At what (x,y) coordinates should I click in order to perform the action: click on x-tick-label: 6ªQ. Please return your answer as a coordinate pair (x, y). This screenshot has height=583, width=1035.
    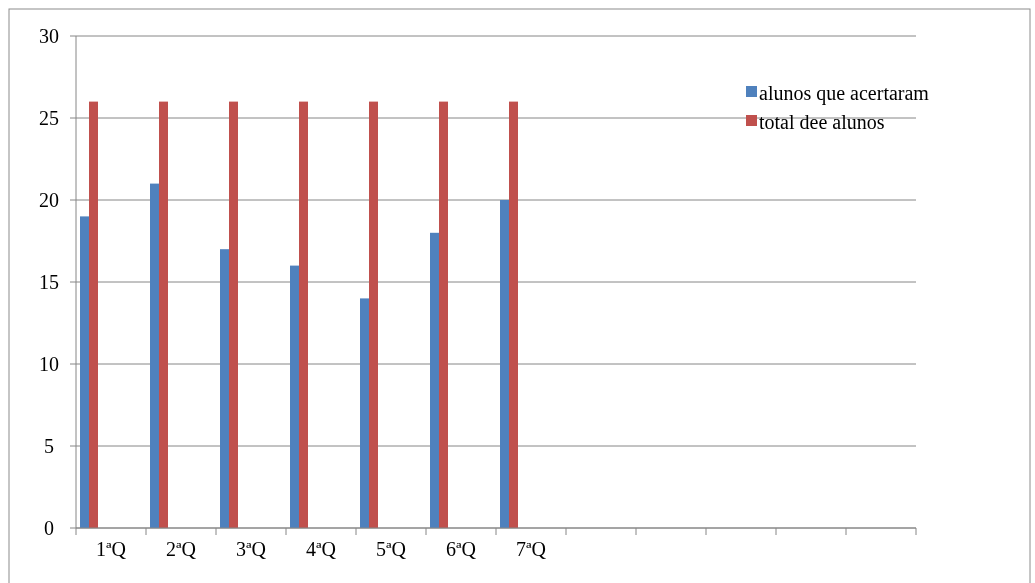
    Looking at the image, I should click on (461, 549).